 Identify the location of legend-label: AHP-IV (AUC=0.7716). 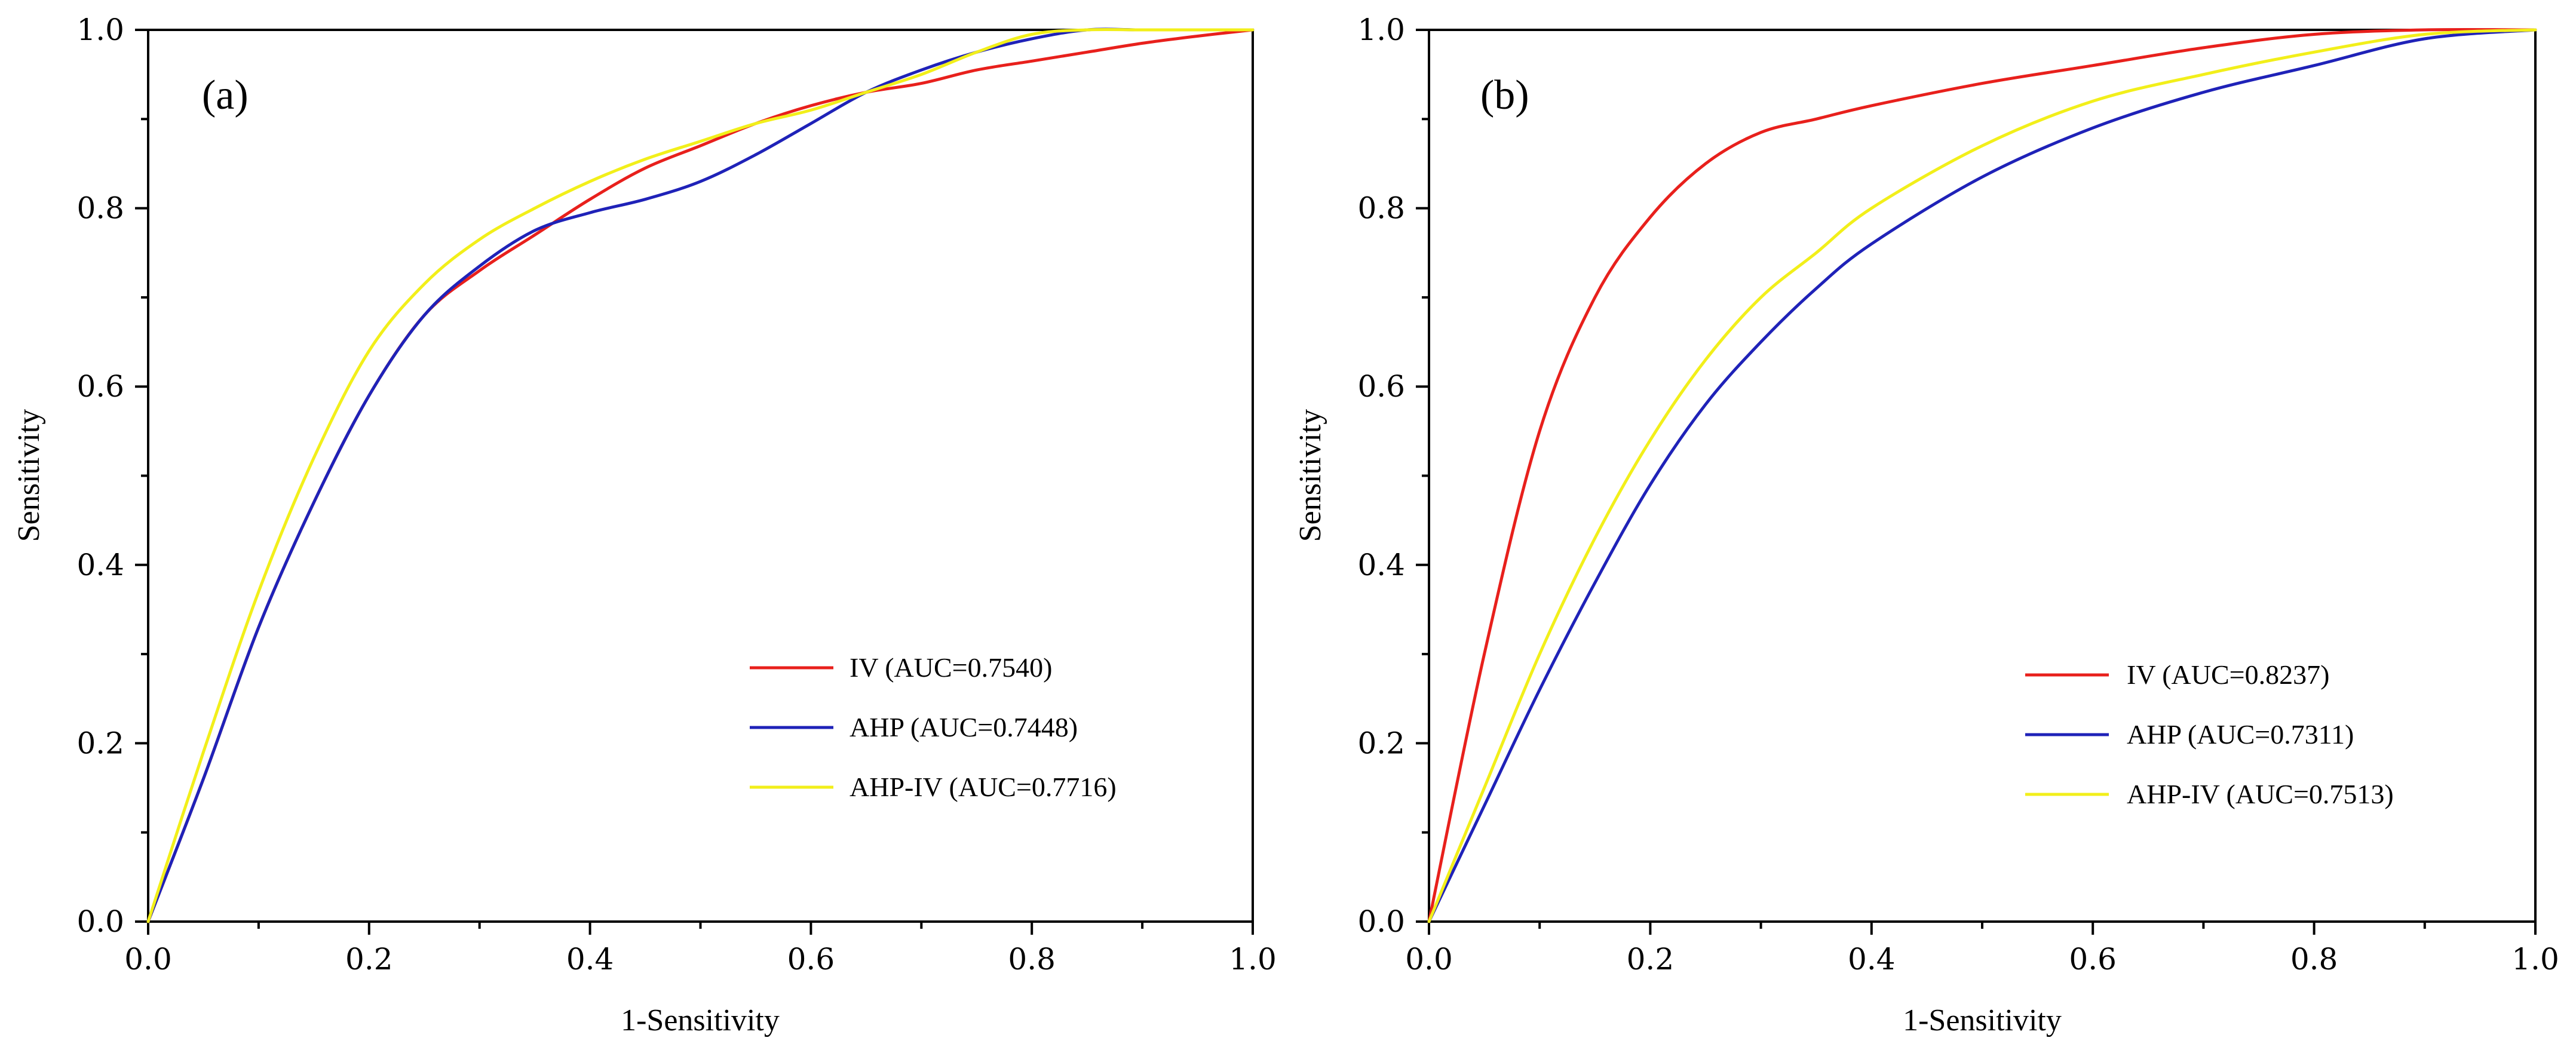
(984, 787).